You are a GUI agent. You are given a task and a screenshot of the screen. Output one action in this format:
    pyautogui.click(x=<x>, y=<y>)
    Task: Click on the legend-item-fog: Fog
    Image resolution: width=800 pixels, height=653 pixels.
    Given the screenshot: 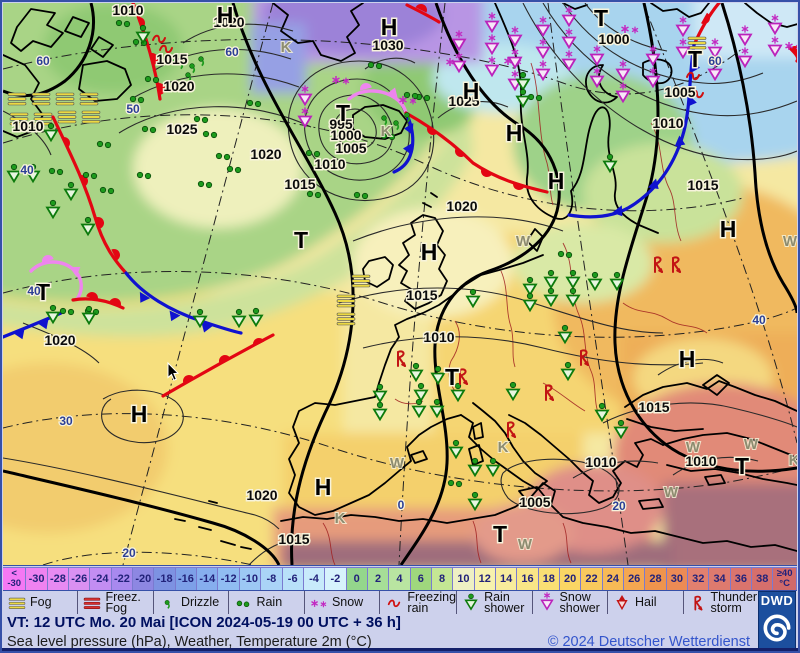 What is the action you would take?
    pyautogui.click(x=41, y=602)
    